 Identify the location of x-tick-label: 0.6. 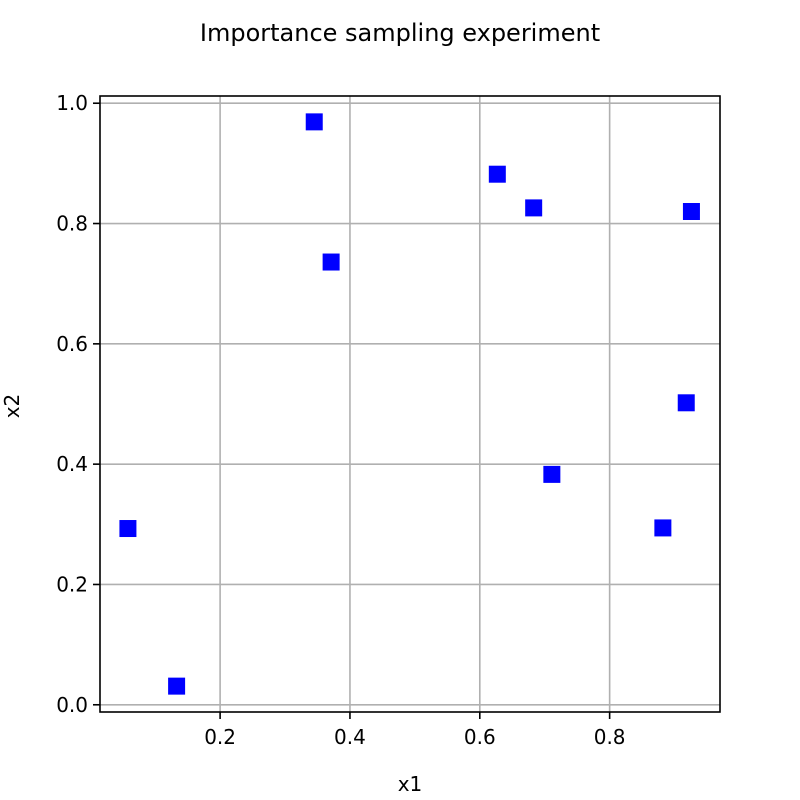
(480, 737).